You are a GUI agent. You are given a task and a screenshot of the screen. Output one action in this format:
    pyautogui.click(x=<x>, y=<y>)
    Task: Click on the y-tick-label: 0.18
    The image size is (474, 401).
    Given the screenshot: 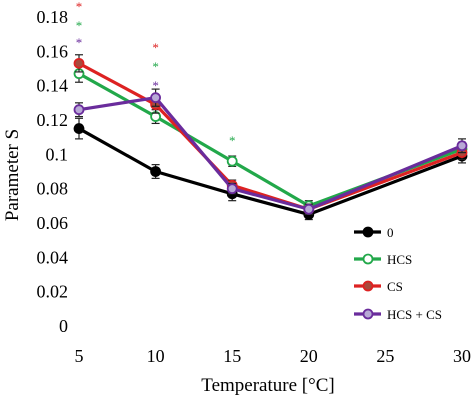 What is the action you would take?
    pyautogui.click(x=53, y=17)
    